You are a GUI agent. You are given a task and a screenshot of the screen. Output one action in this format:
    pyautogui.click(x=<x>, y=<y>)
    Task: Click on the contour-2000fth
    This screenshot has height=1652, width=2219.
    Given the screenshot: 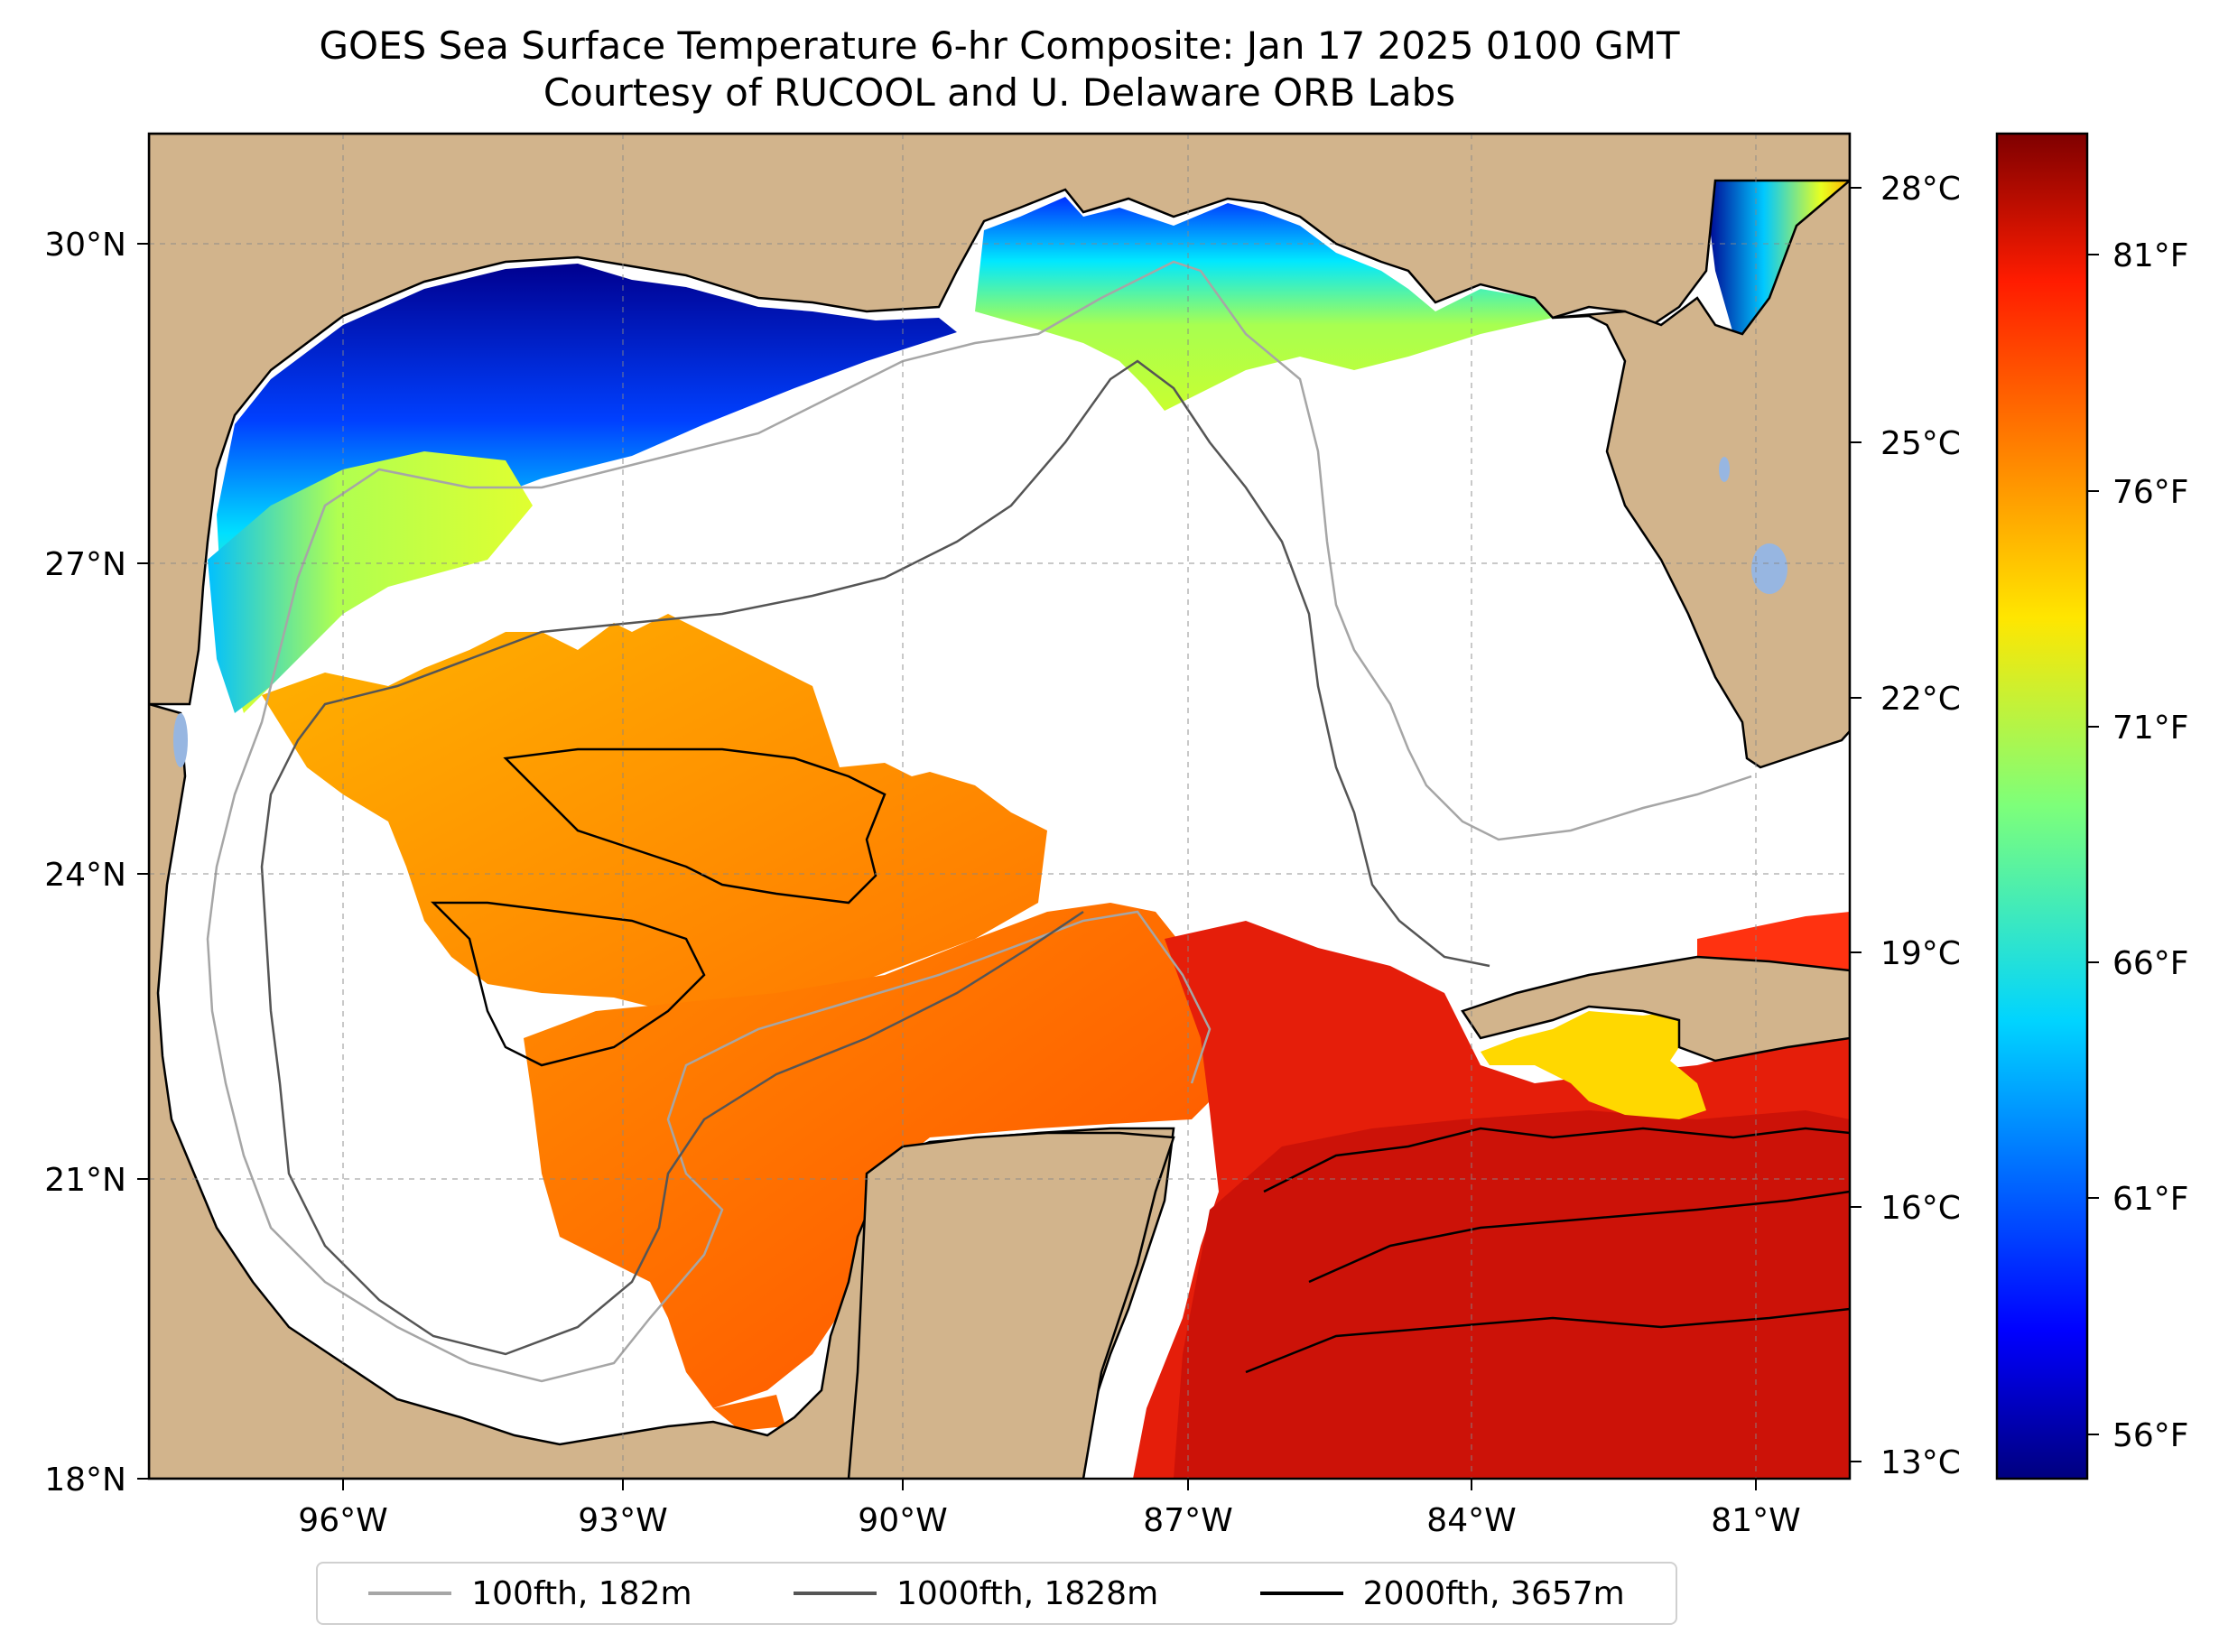 What is the action you would take?
    pyautogui.click(x=658, y=907)
    